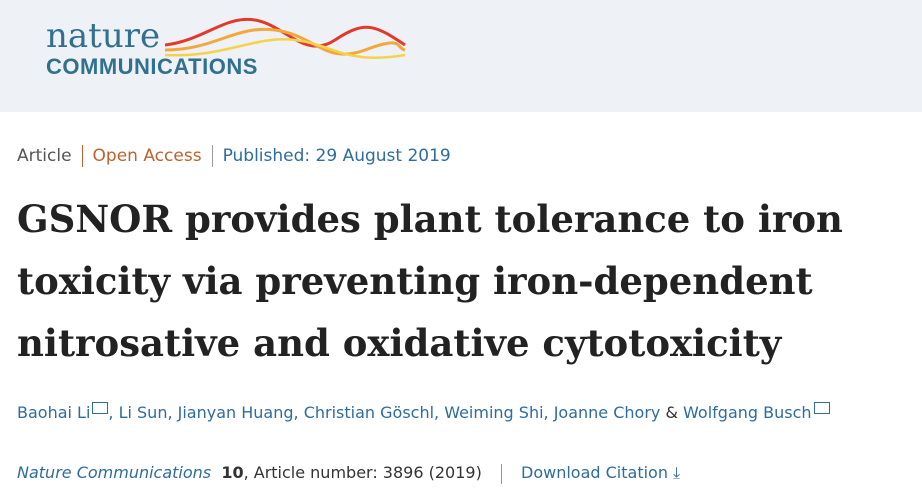 Image resolution: width=922 pixels, height=500 pixels. Describe the element at coordinates (114, 472) in the screenshot. I see `journal: Nature Communications` at that location.